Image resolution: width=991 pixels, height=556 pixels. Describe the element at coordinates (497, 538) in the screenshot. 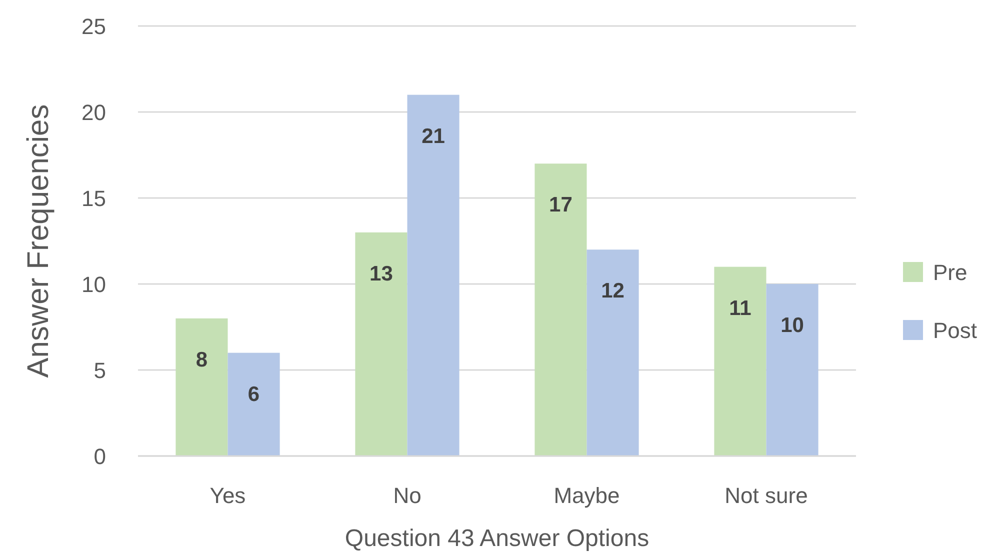

I see `x-axis-title: Question 43 Answer Options` at that location.